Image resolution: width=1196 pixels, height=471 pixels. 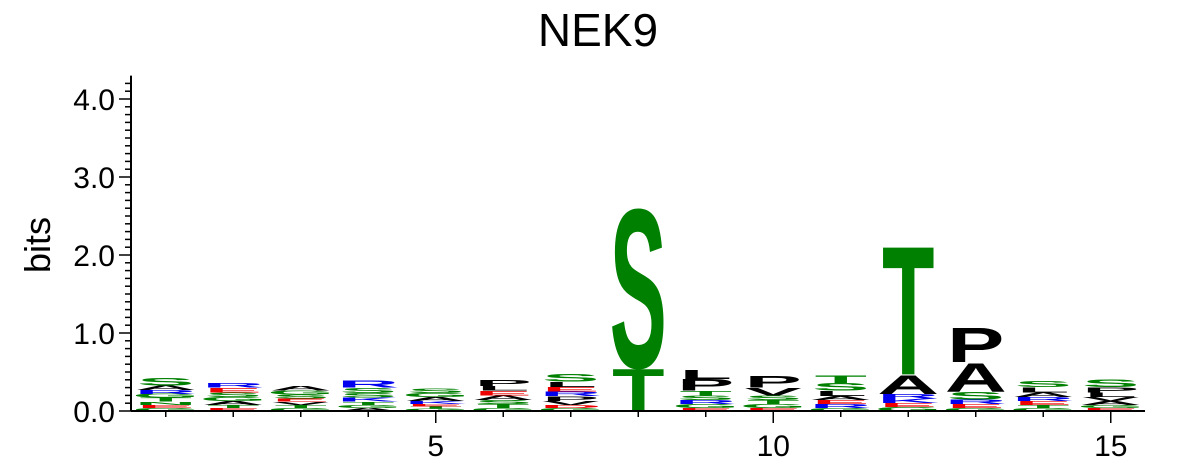 What do you see at coordinates (94, 256) in the screenshot?
I see `y-tick-label: 2.0` at bounding box center [94, 256].